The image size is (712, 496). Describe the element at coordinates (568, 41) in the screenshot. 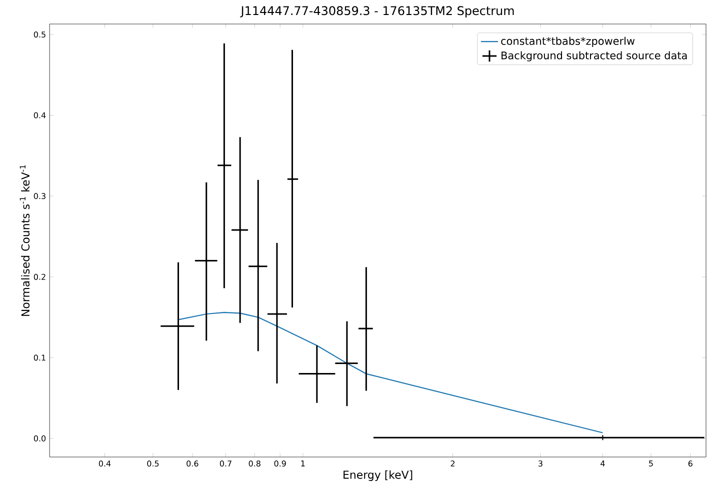

I see `legend-label: constant*tbabs*zpowerlw` at that location.